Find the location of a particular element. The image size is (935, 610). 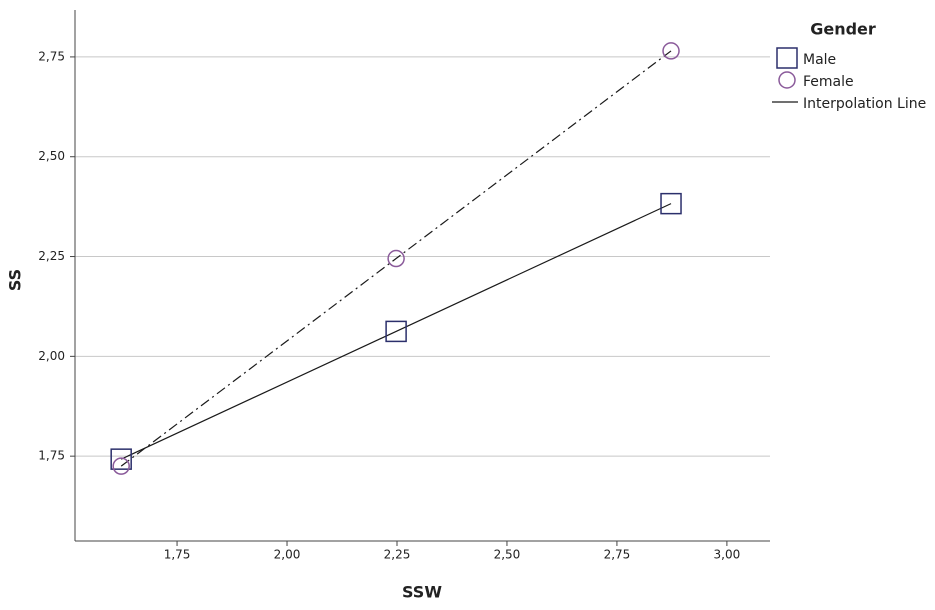

y-axis-label: SS is located at coordinates (15, 280).